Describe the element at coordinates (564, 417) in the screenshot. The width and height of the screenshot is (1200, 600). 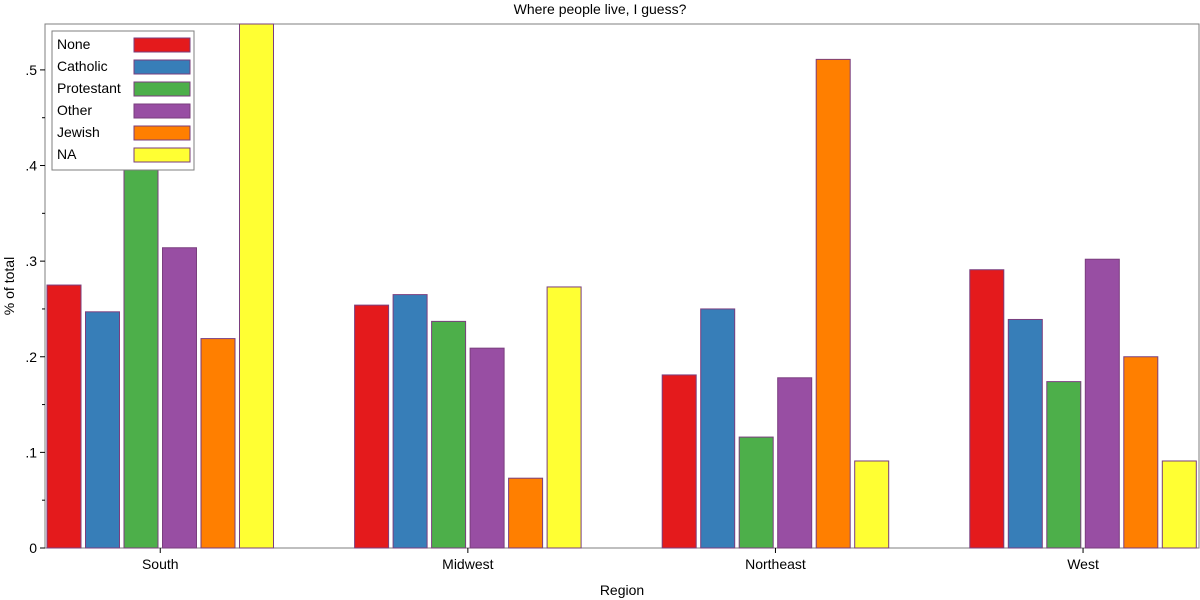
I see `bar-na-midwest` at that location.